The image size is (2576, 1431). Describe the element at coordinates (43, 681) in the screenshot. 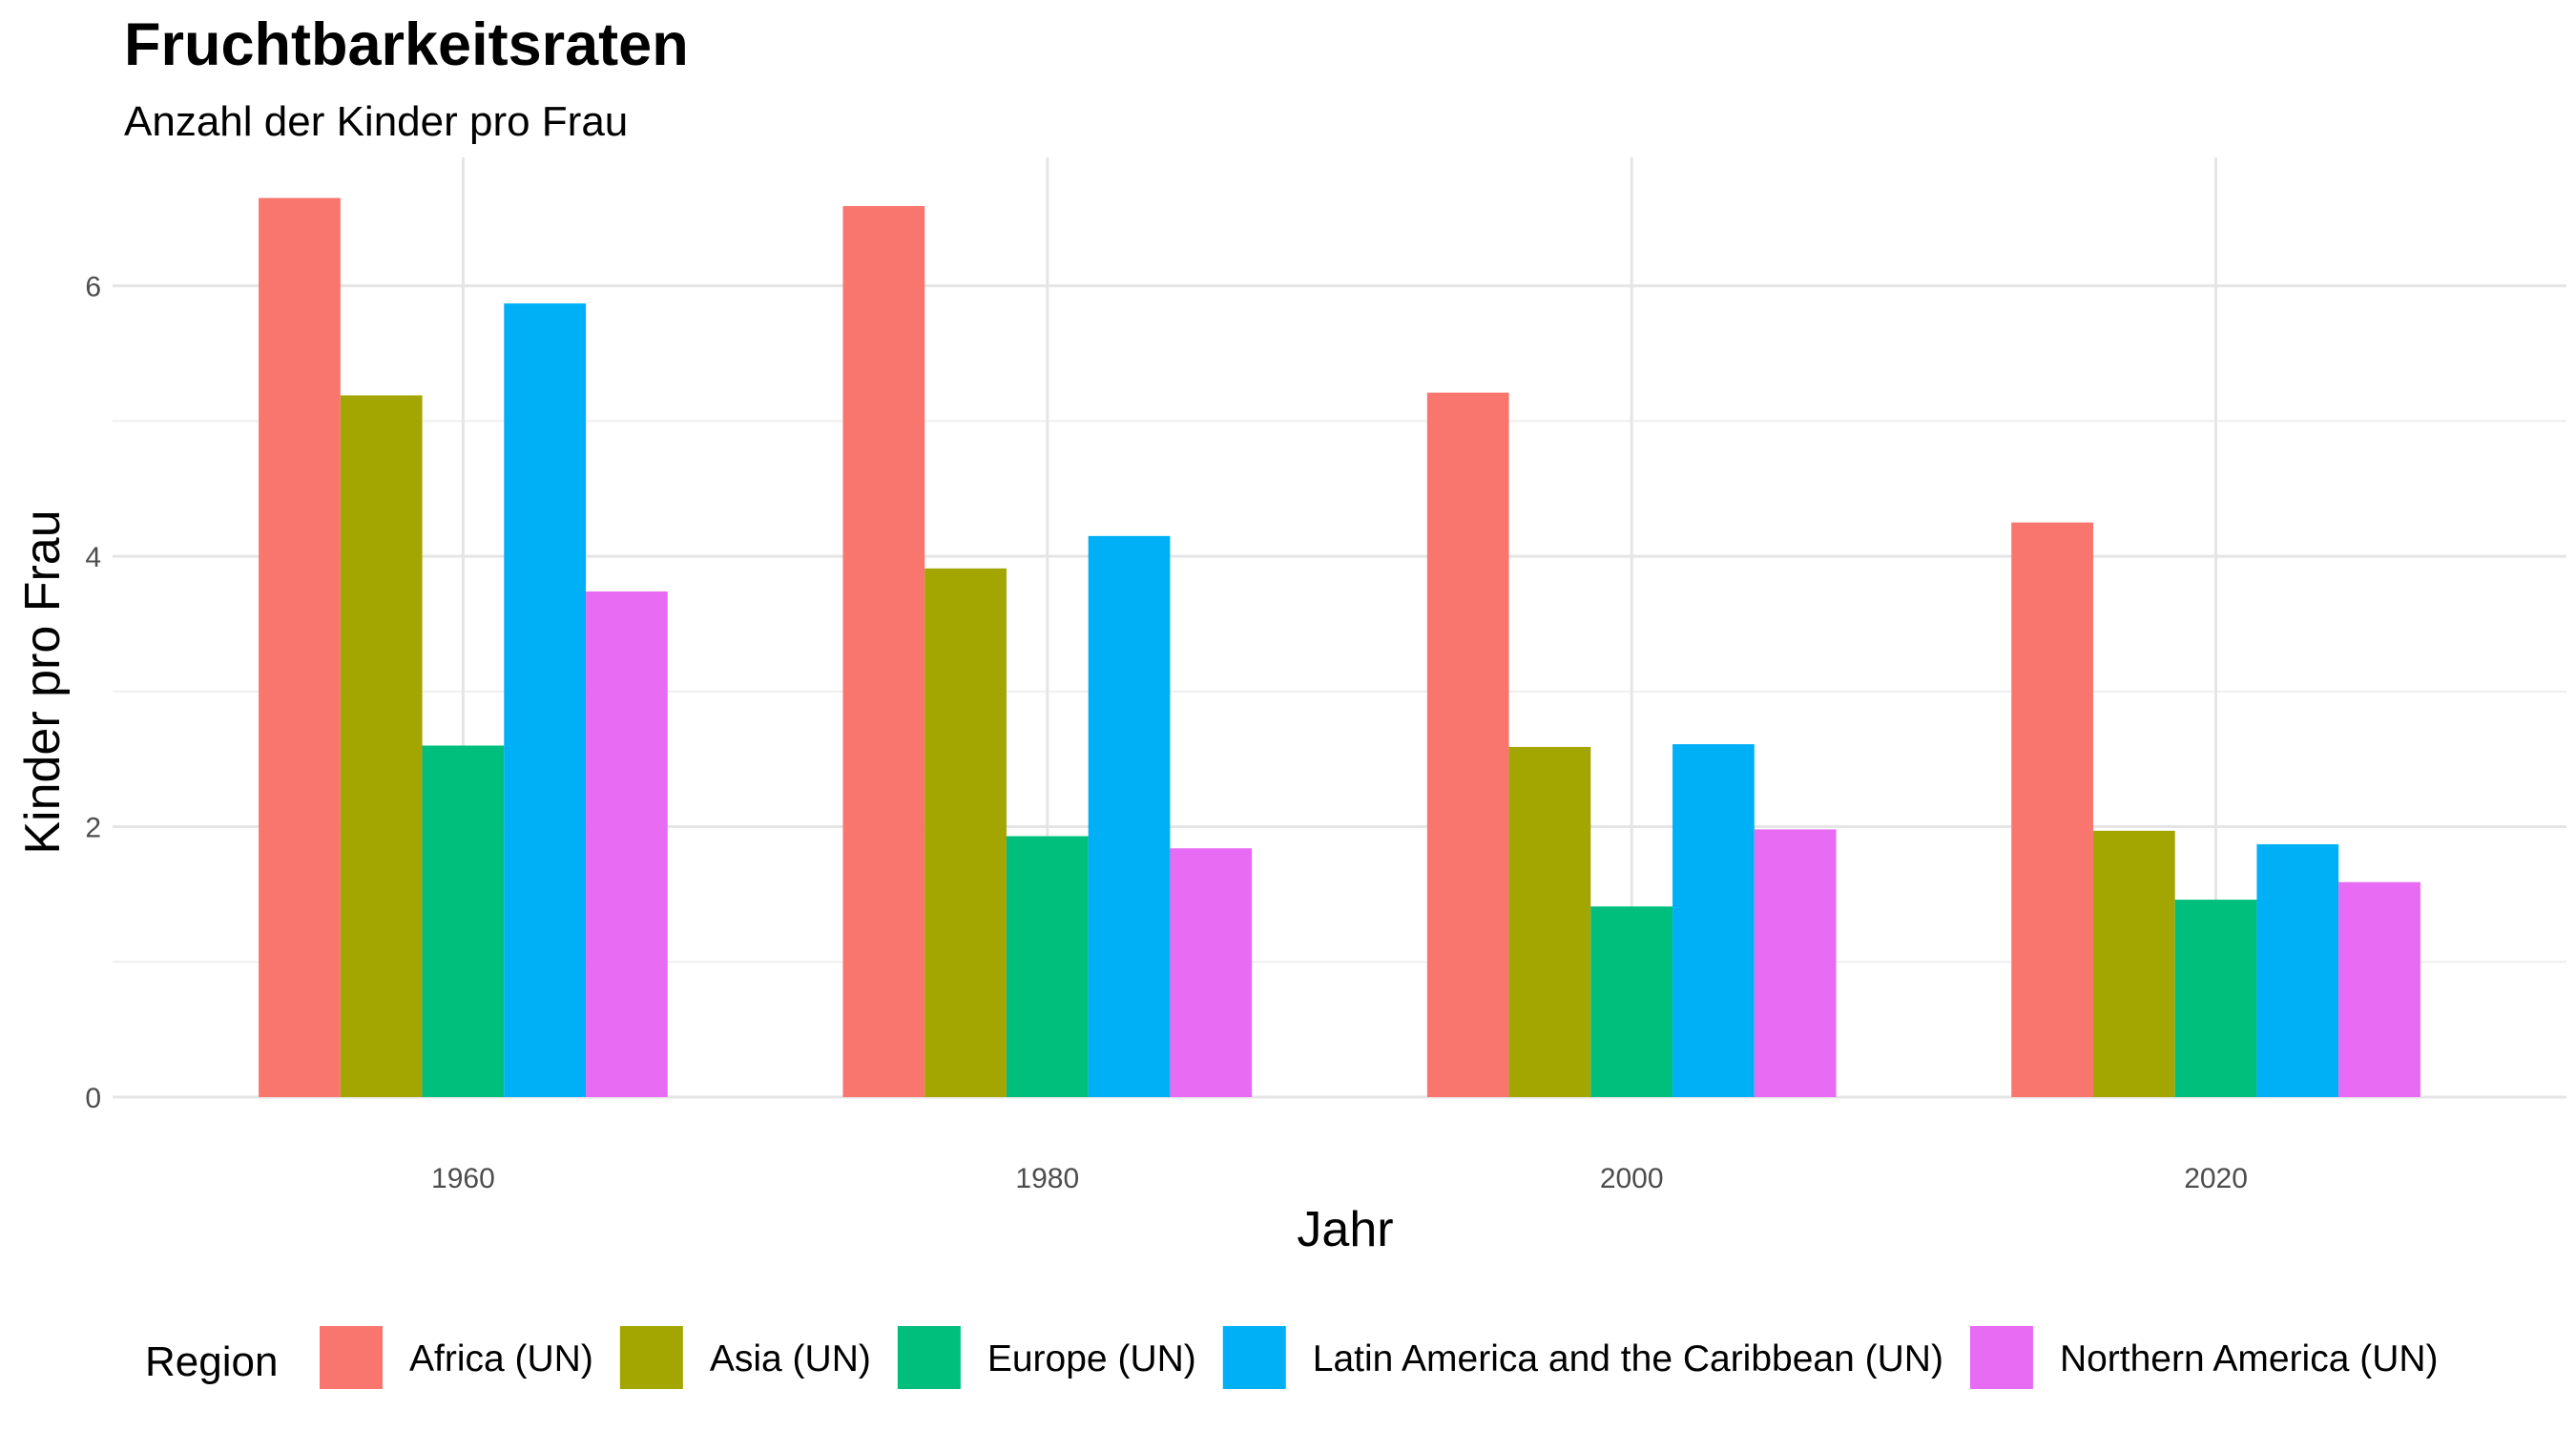

I see `y-axis-title: Kinder pro Frau` at that location.